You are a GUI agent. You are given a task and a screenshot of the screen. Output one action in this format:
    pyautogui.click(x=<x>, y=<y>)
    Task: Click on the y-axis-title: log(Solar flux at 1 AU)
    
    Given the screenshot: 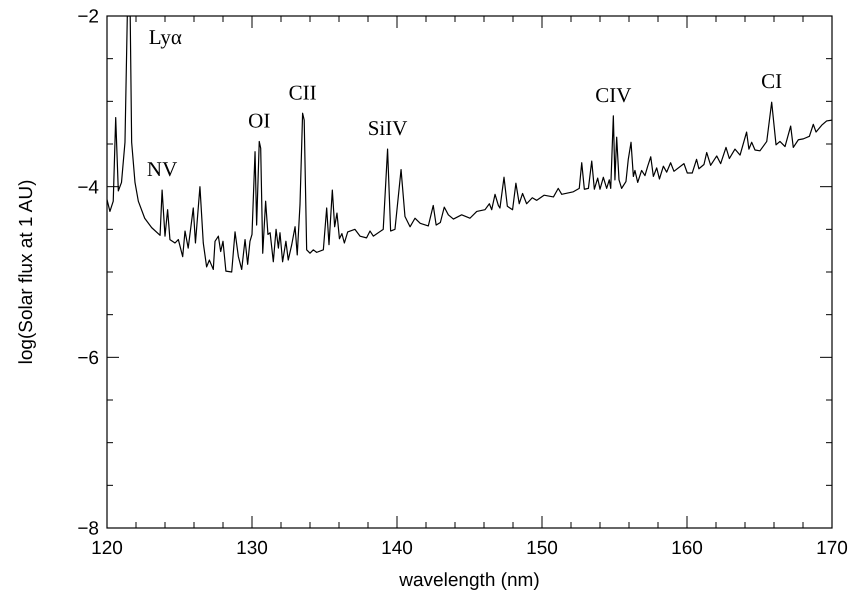 What is the action you would take?
    pyautogui.click(x=26, y=272)
    